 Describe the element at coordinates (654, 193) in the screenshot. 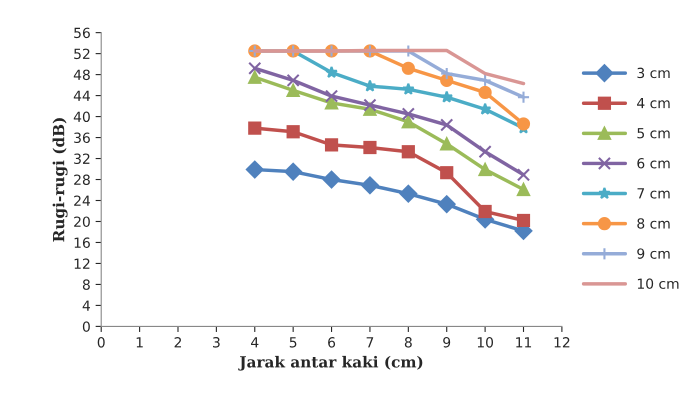

I see `legend-label: 7 cm` at that location.